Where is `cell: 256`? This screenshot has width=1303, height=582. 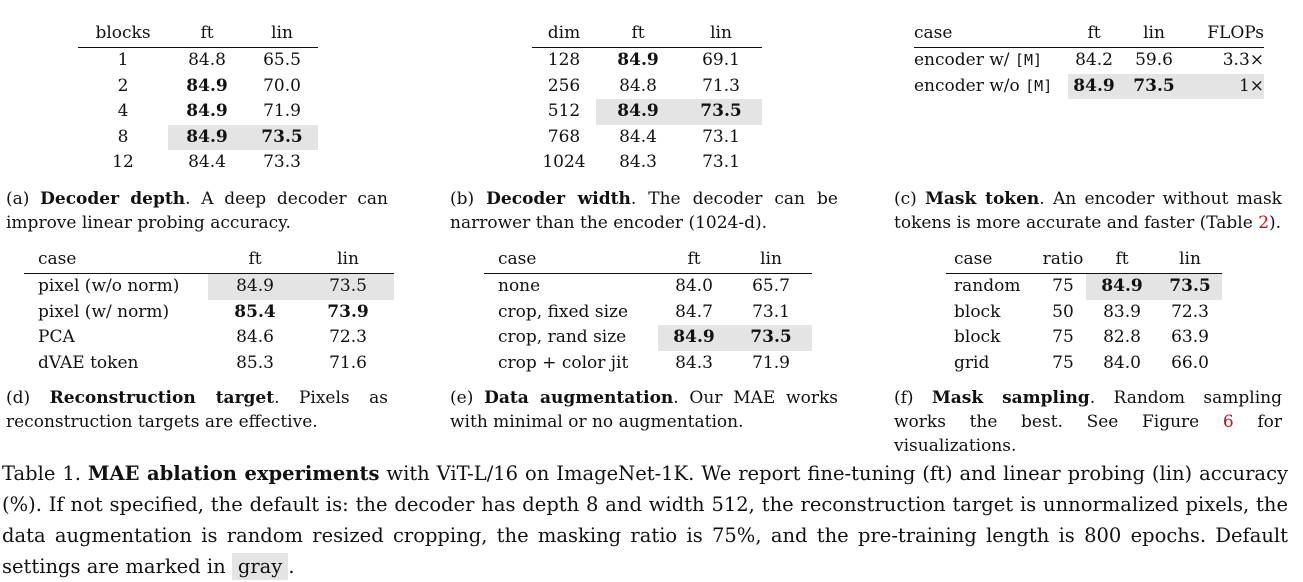 cell: 256 is located at coordinates (564, 85).